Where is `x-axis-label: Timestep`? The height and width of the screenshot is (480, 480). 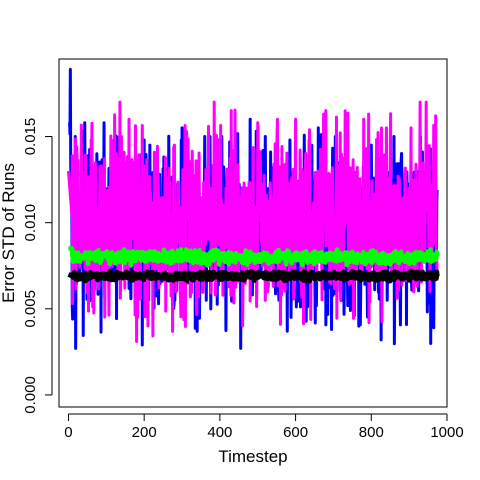 x-axis-label: Timestep is located at coordinates (252, 456).